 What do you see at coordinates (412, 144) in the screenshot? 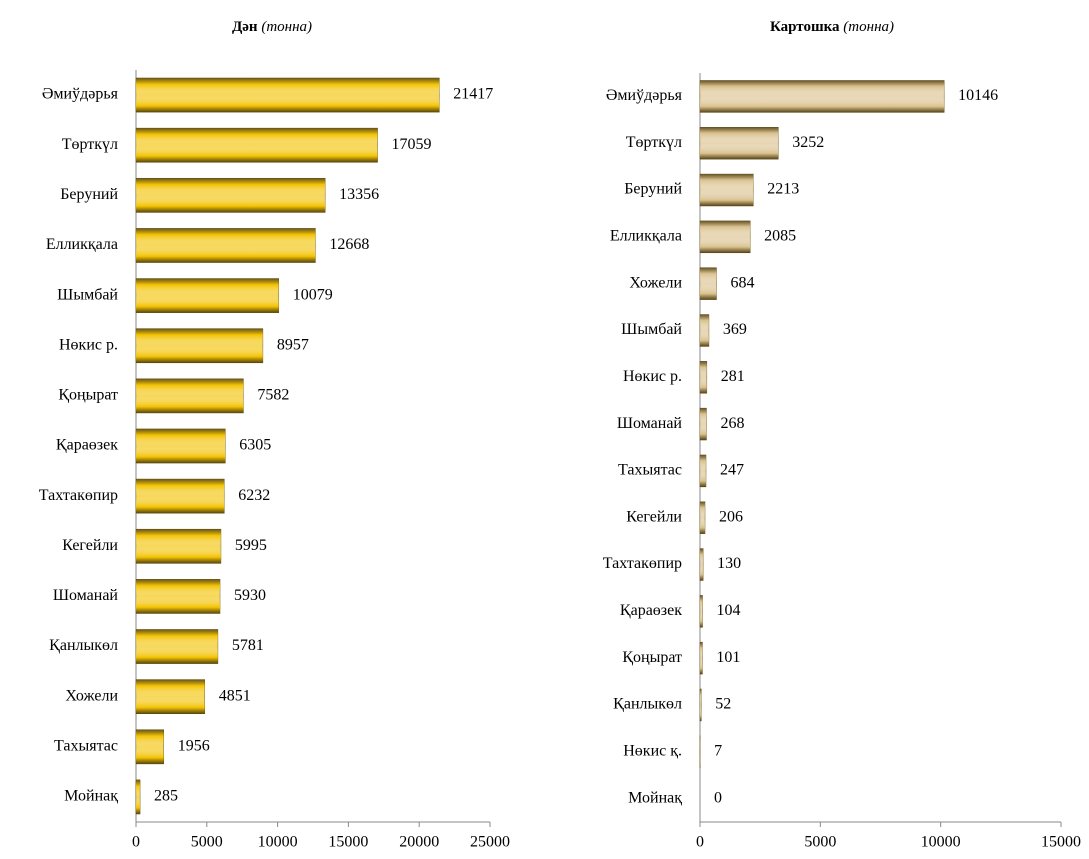
I see `value-label: 17059` at bounding box center [412, 144].